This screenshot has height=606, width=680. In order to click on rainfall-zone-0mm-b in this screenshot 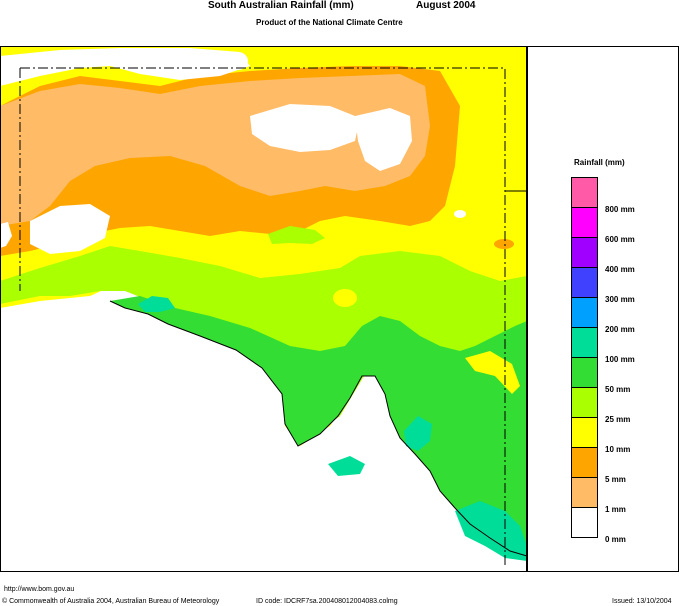, I will do `click(305, 128)`.